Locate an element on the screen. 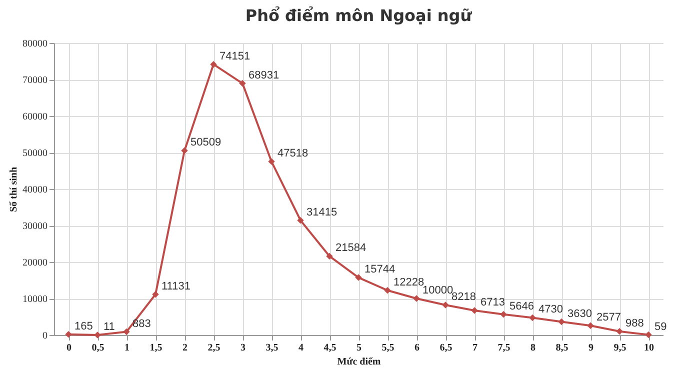 Image resolution: width=680 pixels, height=372 pixels. x-tick-label: 2 is located at coordinates (185, 348).